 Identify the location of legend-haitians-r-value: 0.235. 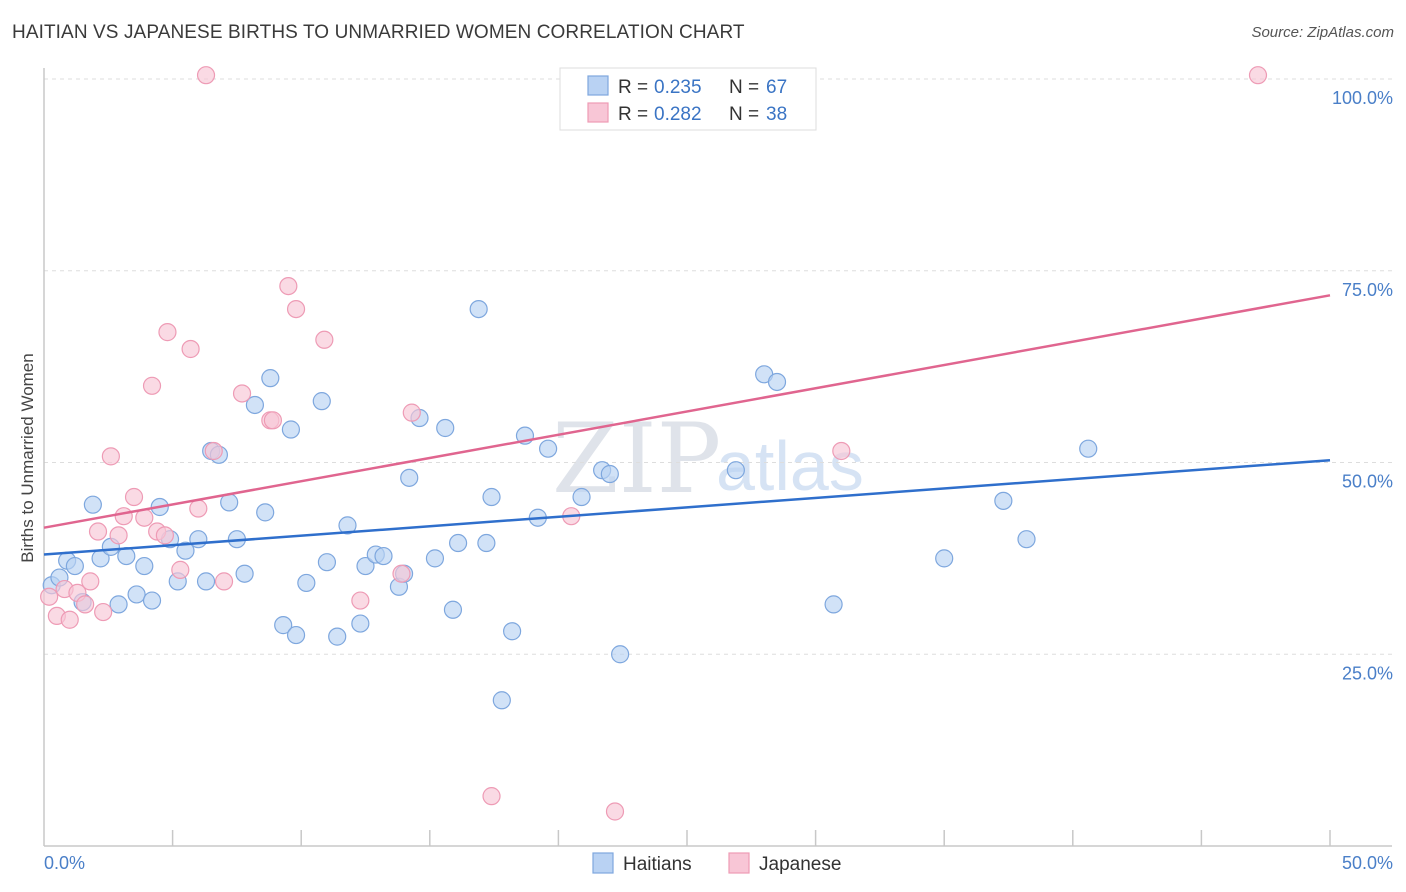
(678, 87).